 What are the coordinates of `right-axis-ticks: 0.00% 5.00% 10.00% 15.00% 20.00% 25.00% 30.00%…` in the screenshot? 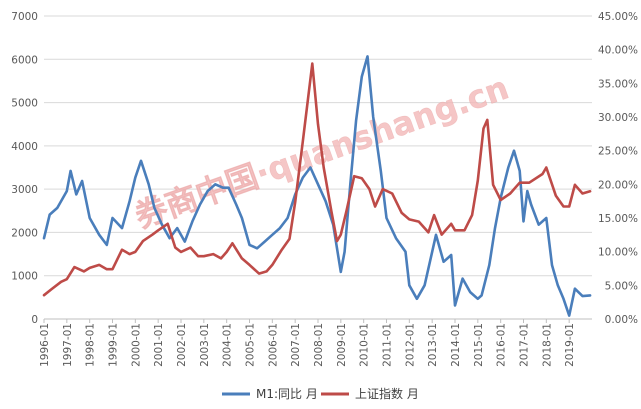 It's located at (618, 168).